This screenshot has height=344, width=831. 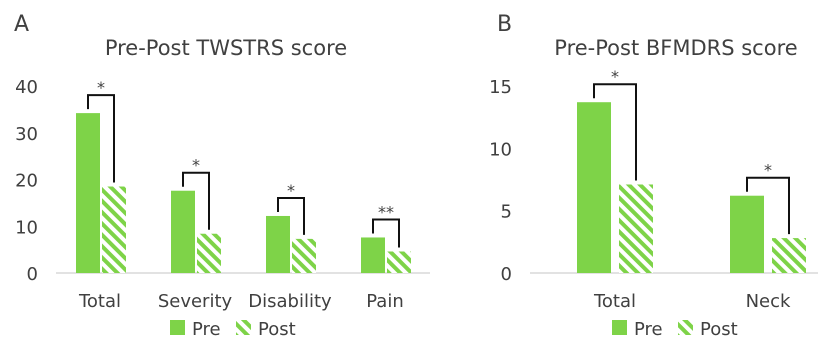 I want to click on x-tick-label: Disability, so click(x=290, y=301).